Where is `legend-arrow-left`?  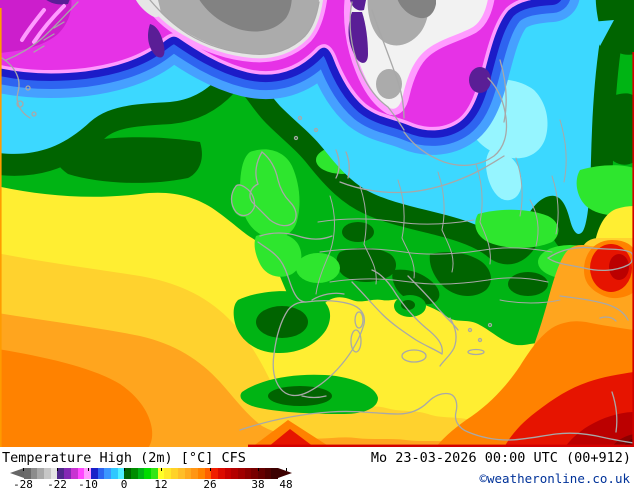 legend-arrow-left is located at coordinates (17, 473).